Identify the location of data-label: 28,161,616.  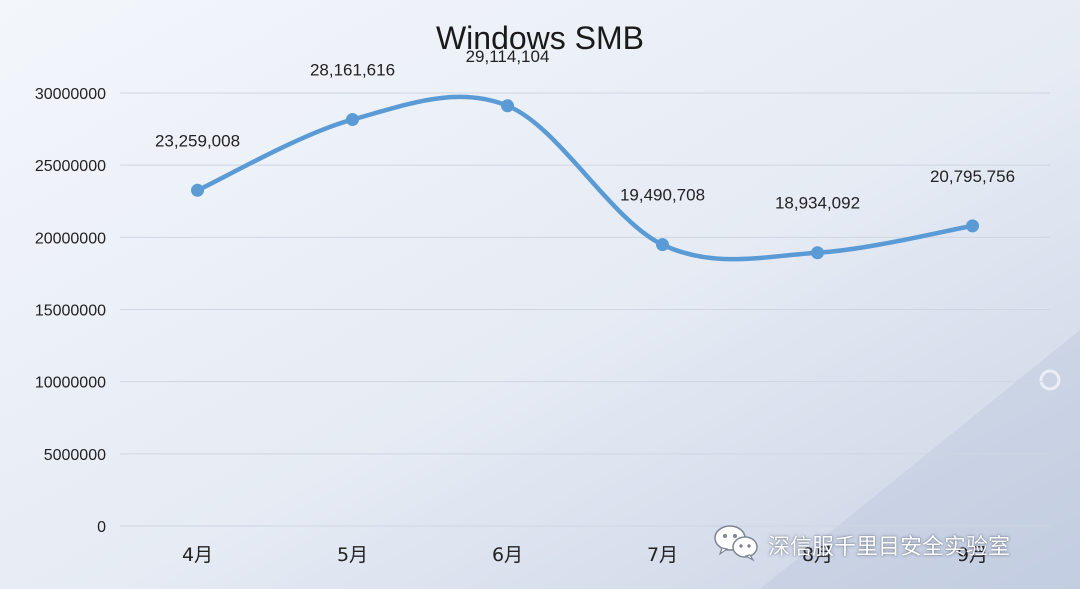
(352, 70).